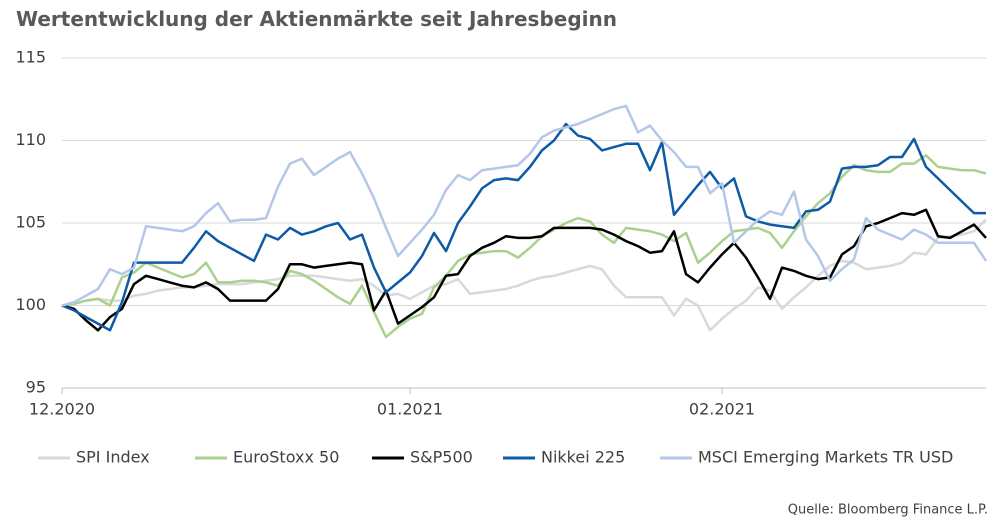 The height and width of the screenshot is (524, 1001). What do you see at coordinates (722, 409) in the screenshot?
I see `x-tick-label: 02.2021` at bounding box center [722, 409].